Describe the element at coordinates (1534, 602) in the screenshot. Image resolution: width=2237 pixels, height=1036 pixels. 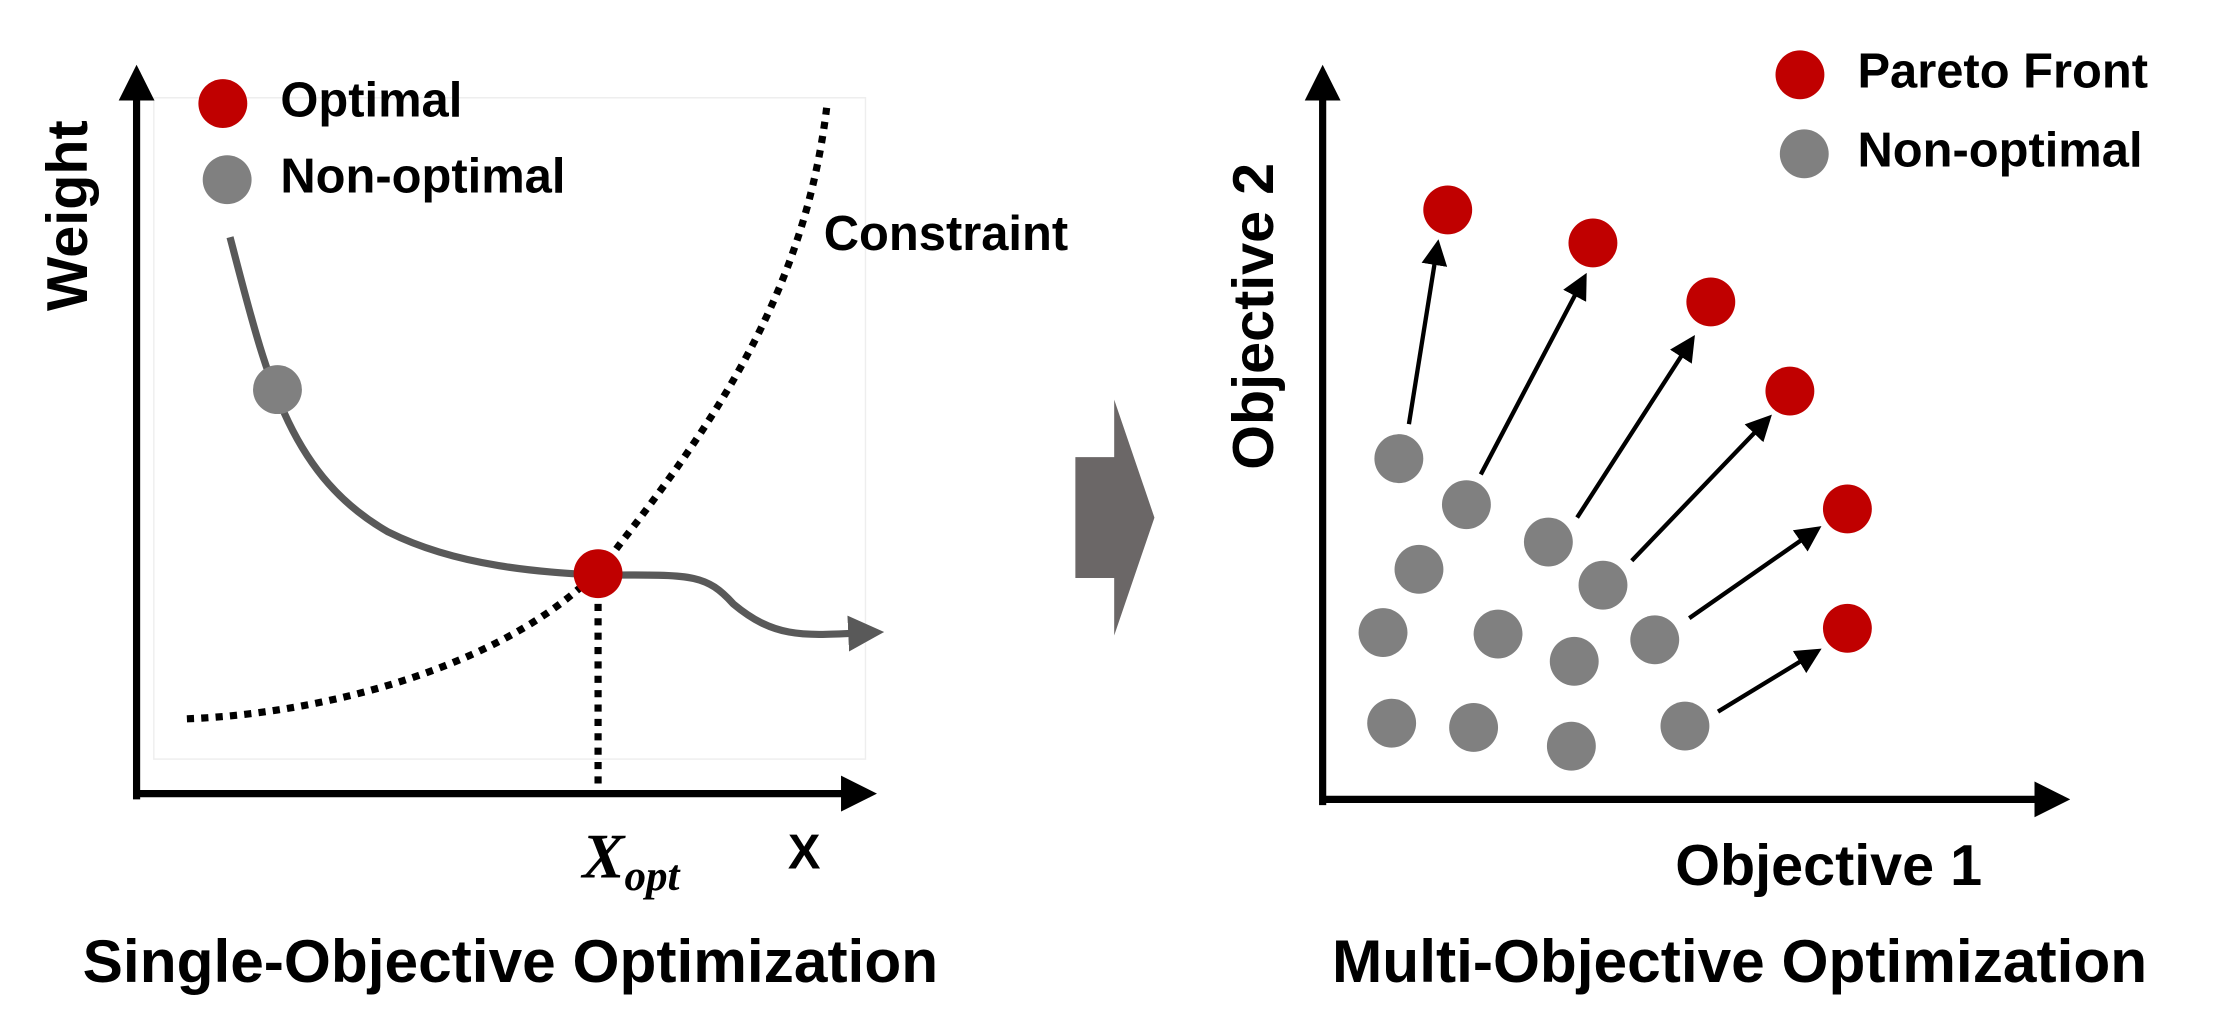
I see `non-optimal-points` at that location.